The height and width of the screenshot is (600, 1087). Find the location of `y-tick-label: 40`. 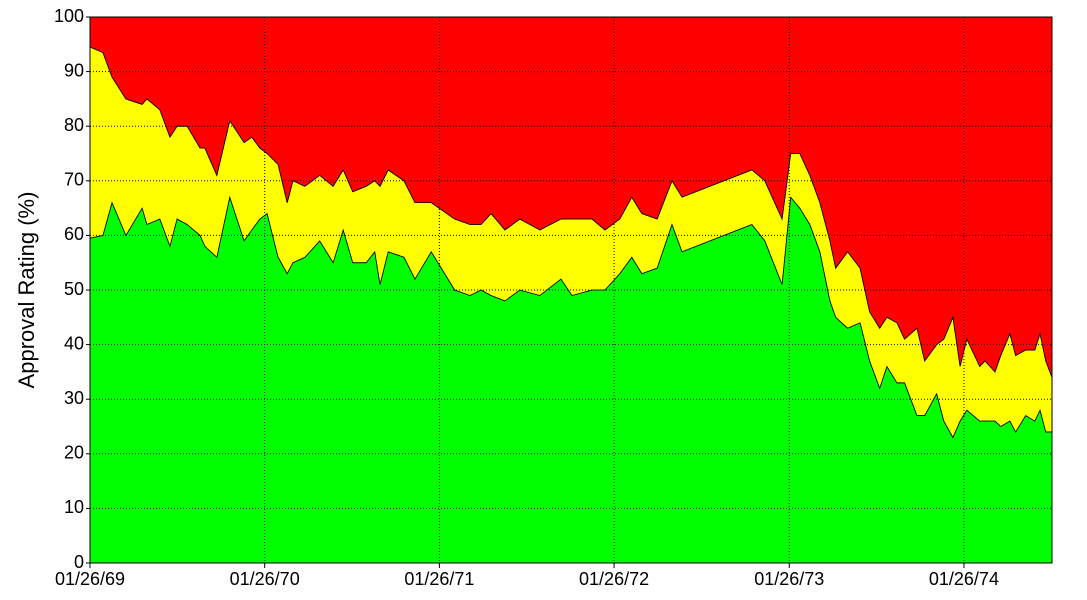

y-tick-label: 40 is located at coordinates (74, 343).